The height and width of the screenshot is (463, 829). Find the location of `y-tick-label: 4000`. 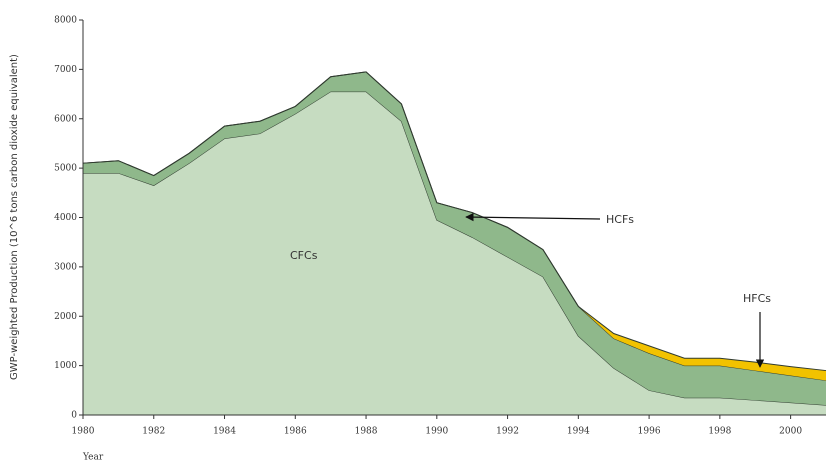

y-tick-label: 4000 is located at coordinates (65, 218).